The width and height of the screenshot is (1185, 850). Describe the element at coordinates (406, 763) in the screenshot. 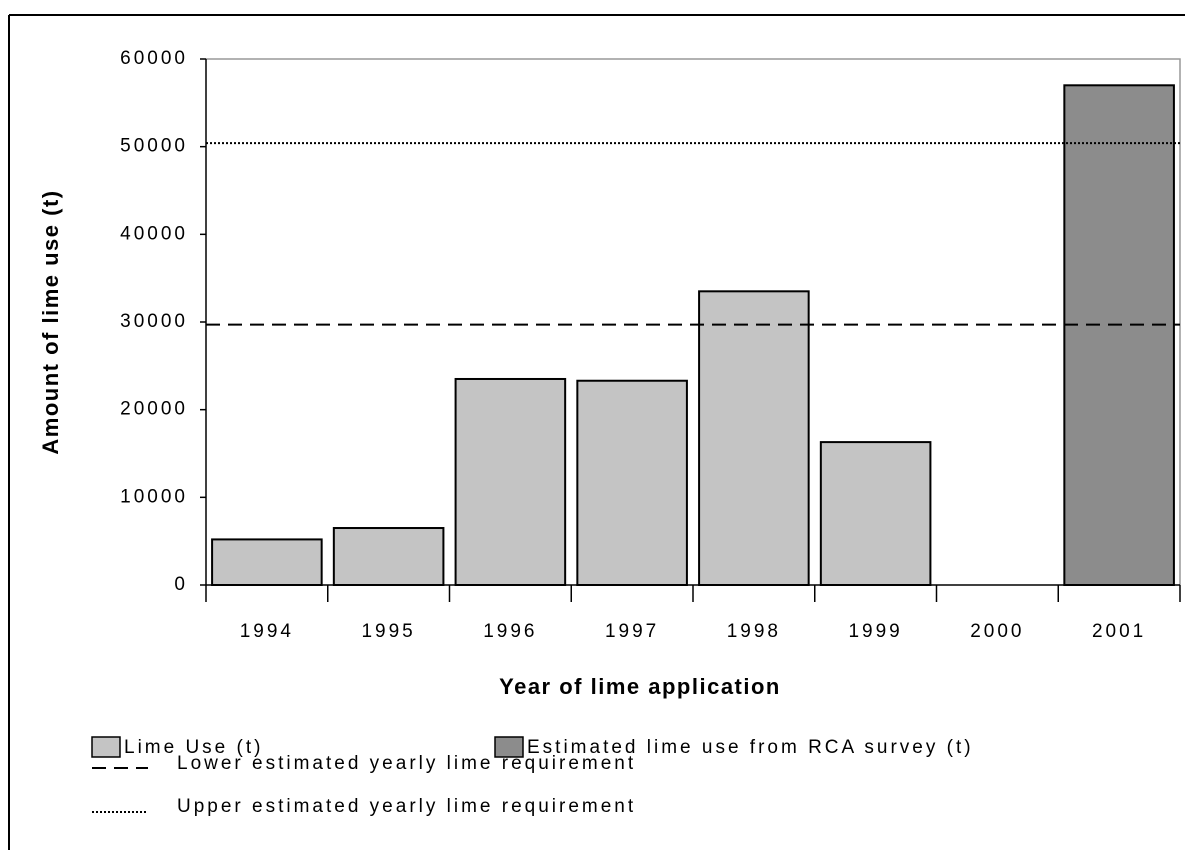

I see `legend-label: Lower estimated yearly lime requirement` at that location.